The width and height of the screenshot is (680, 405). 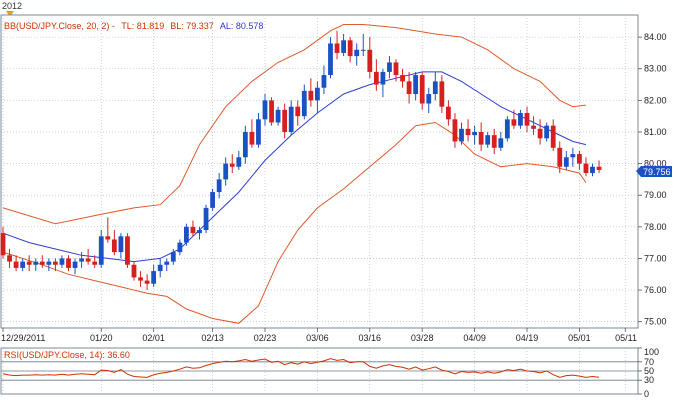 I want to click on y-tick-label: 84.00, so click(x=655, y=37).